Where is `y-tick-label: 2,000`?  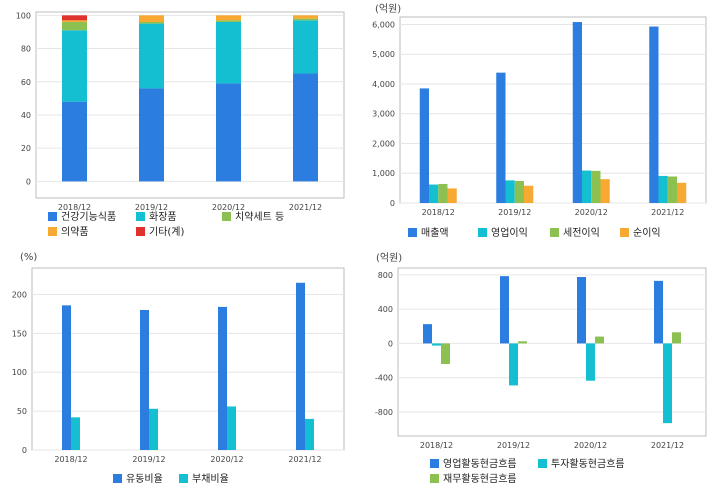
y-tick-label: 2,000 is located at coordinates (383, 143).